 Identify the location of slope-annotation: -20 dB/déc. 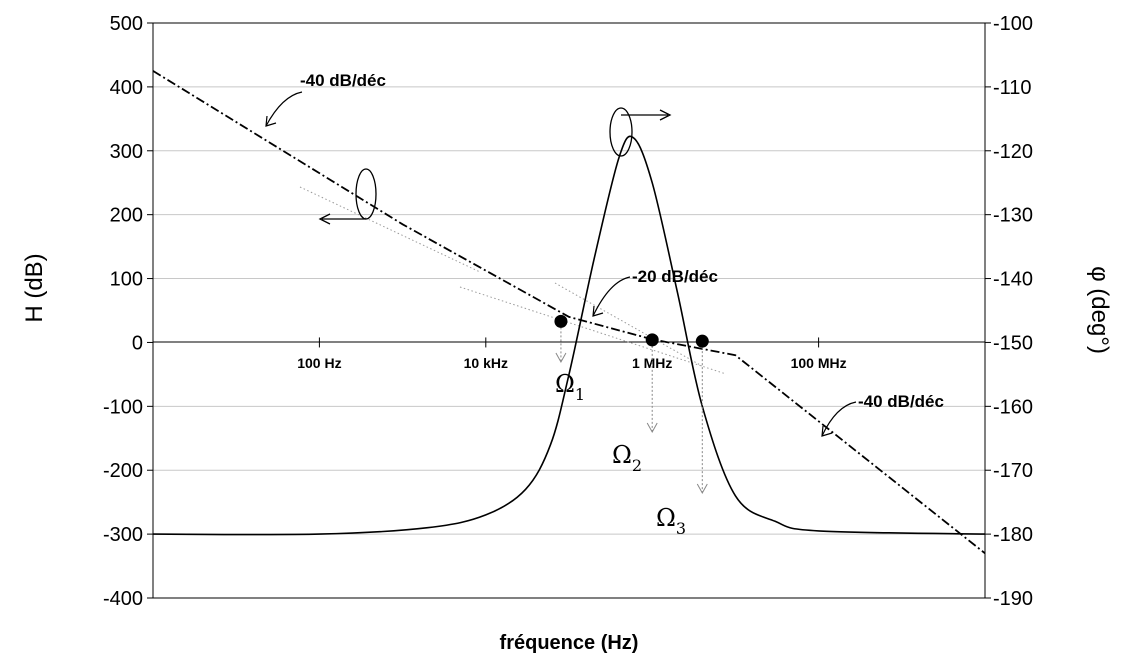
(675, 276).